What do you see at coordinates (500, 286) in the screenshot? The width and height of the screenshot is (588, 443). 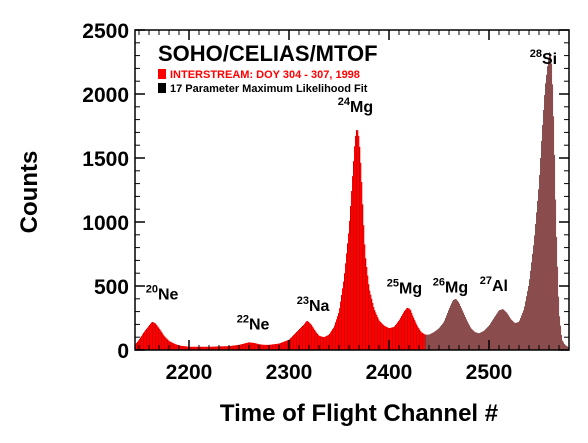 I see `peak-label-element: Al` at bounding box center [500, 286].